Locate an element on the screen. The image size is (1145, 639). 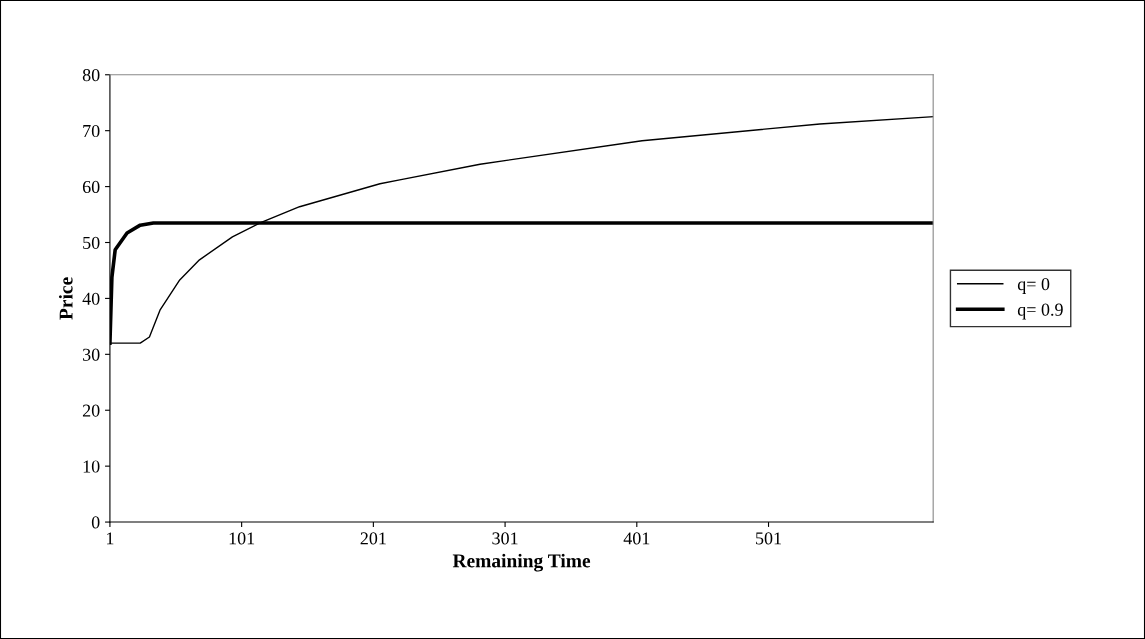
x-tick-label: 101 is located at coordinates (242, 538).